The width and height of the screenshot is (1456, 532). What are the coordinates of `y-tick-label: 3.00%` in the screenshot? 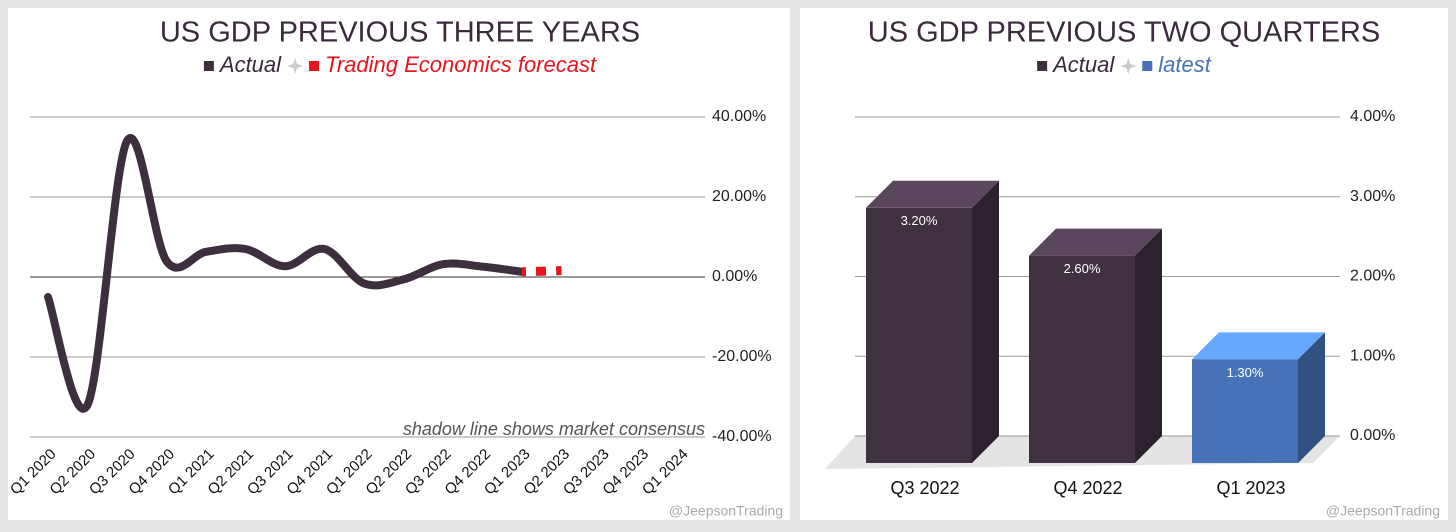 It's located at (1372, 196).